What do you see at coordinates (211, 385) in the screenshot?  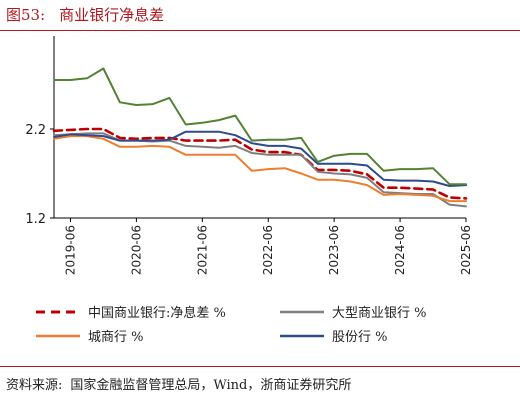 I see `source-text: 国家金融监督管理总局，Wind，浙商证券研究所` at bounding box center [211, 385].